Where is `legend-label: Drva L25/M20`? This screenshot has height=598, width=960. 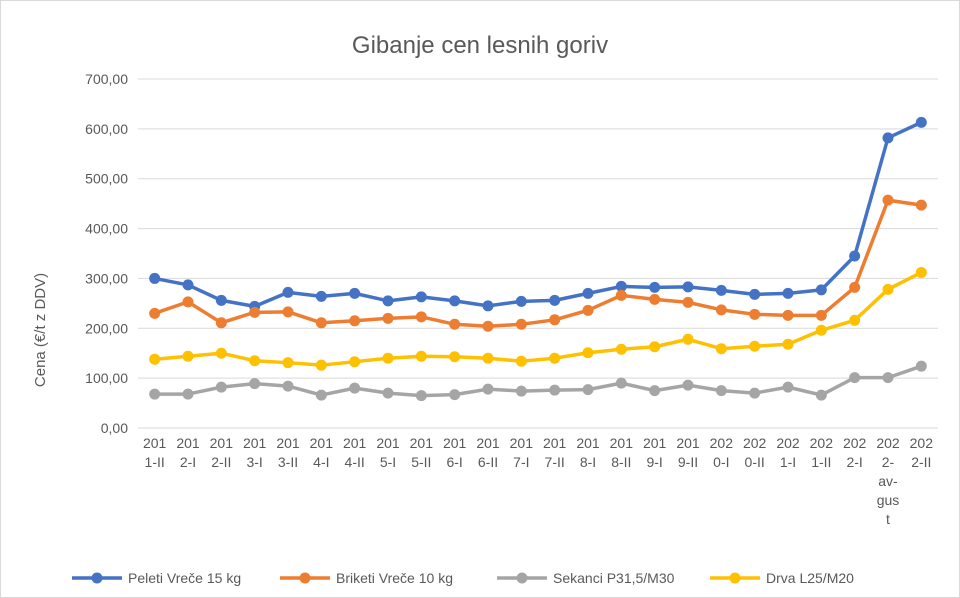 legend-label: Drva L25/M20 is located at coordinates (810, 578).